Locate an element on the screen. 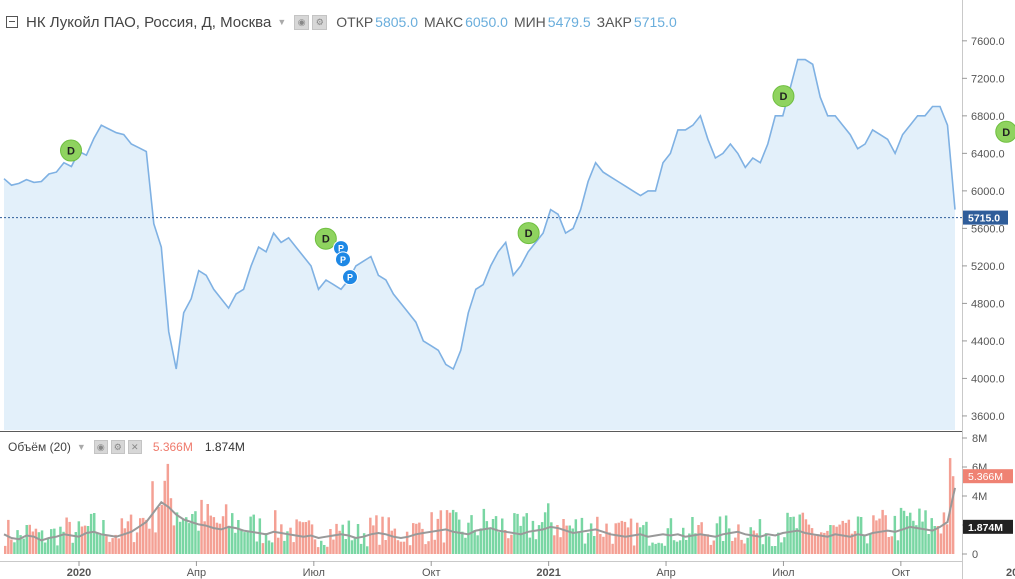  low-label: МИН is located at coordinates (529, 22).